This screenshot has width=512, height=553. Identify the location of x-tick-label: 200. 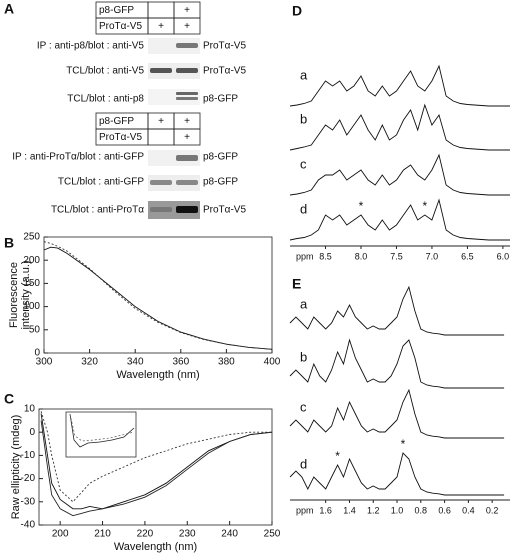
(60, 534).